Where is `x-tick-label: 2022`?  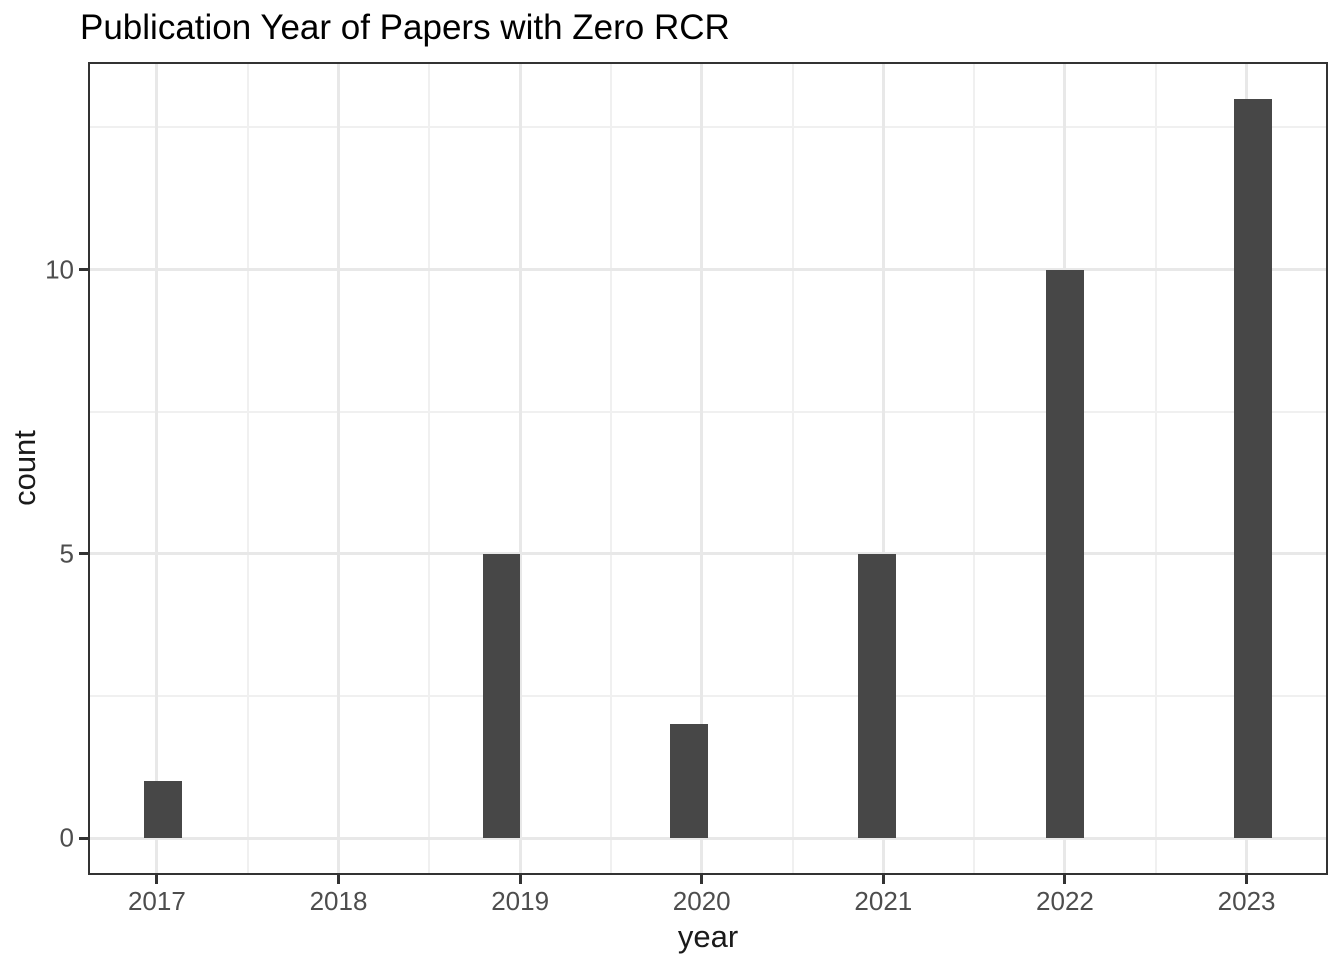
x-tick-label: 2022 is located at coordinates (1065, 901).